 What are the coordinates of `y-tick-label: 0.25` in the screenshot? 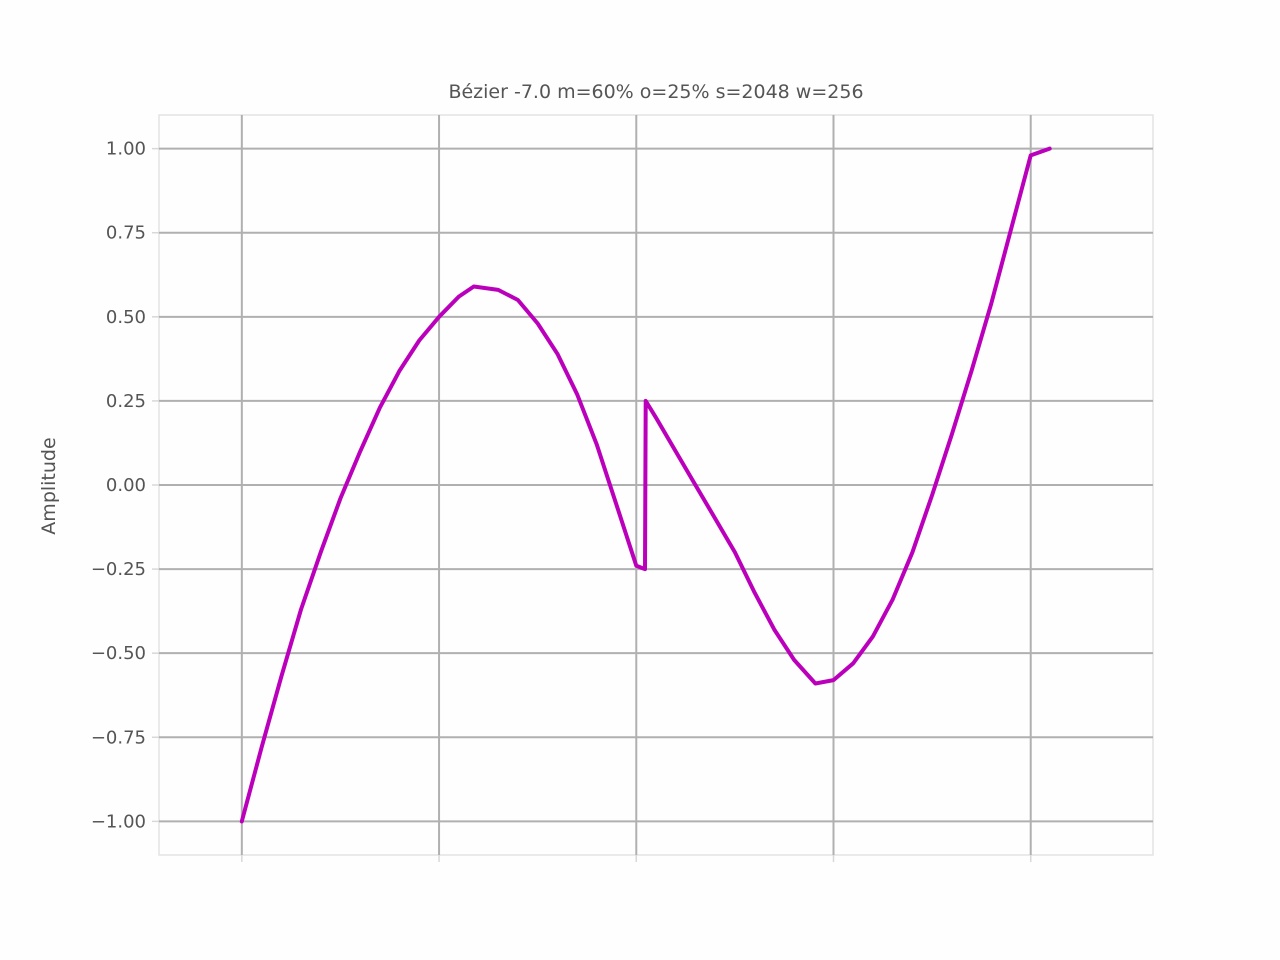 It's located at (126, 401).